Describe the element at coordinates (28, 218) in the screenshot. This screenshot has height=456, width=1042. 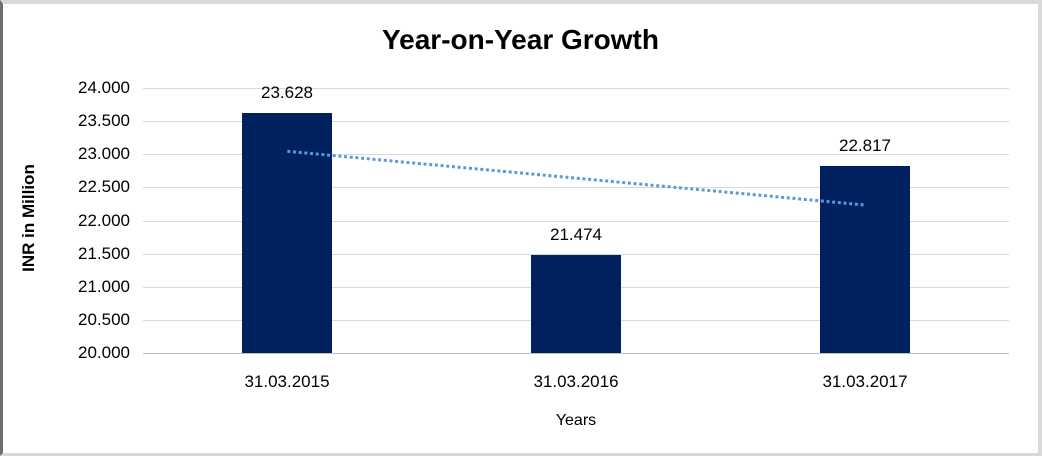
I see `y-axis-title: INR in Million` at that location.